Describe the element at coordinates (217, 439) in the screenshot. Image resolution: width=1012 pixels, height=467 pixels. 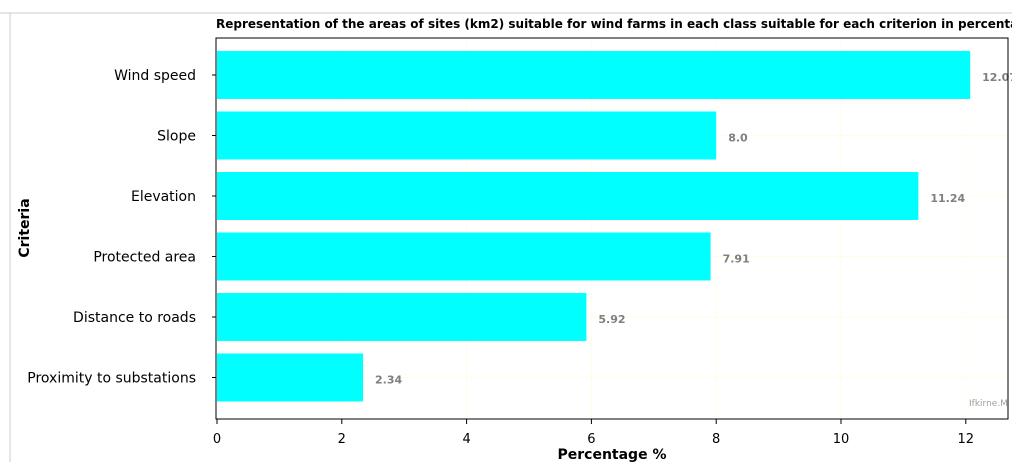
I see `x-tick-label: 0` at that location.